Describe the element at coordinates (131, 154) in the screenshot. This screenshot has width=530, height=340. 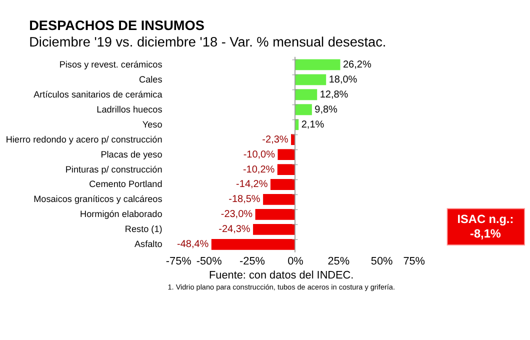
I see `y-tick-label: Placas de yeso` at that location.